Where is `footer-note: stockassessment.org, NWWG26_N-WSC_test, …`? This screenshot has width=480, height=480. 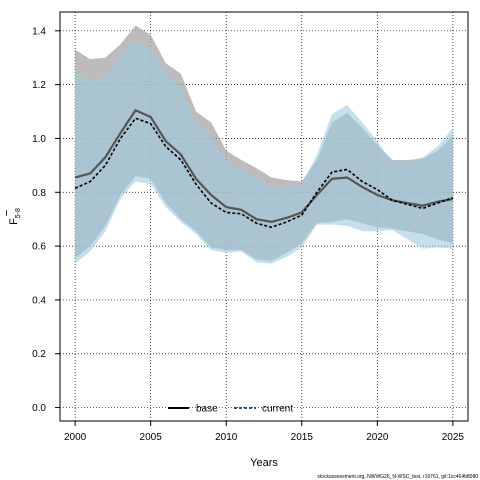
footer-note: stockassessment.org, NWWG26_N-WSC_test, … is located at coordinates (397, 477).